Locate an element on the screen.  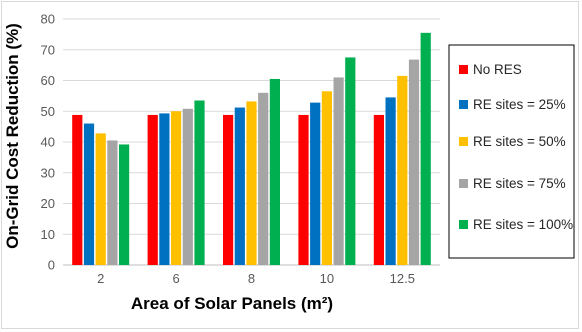
y-tick-label: 70 is located at coordinates (48, 49).